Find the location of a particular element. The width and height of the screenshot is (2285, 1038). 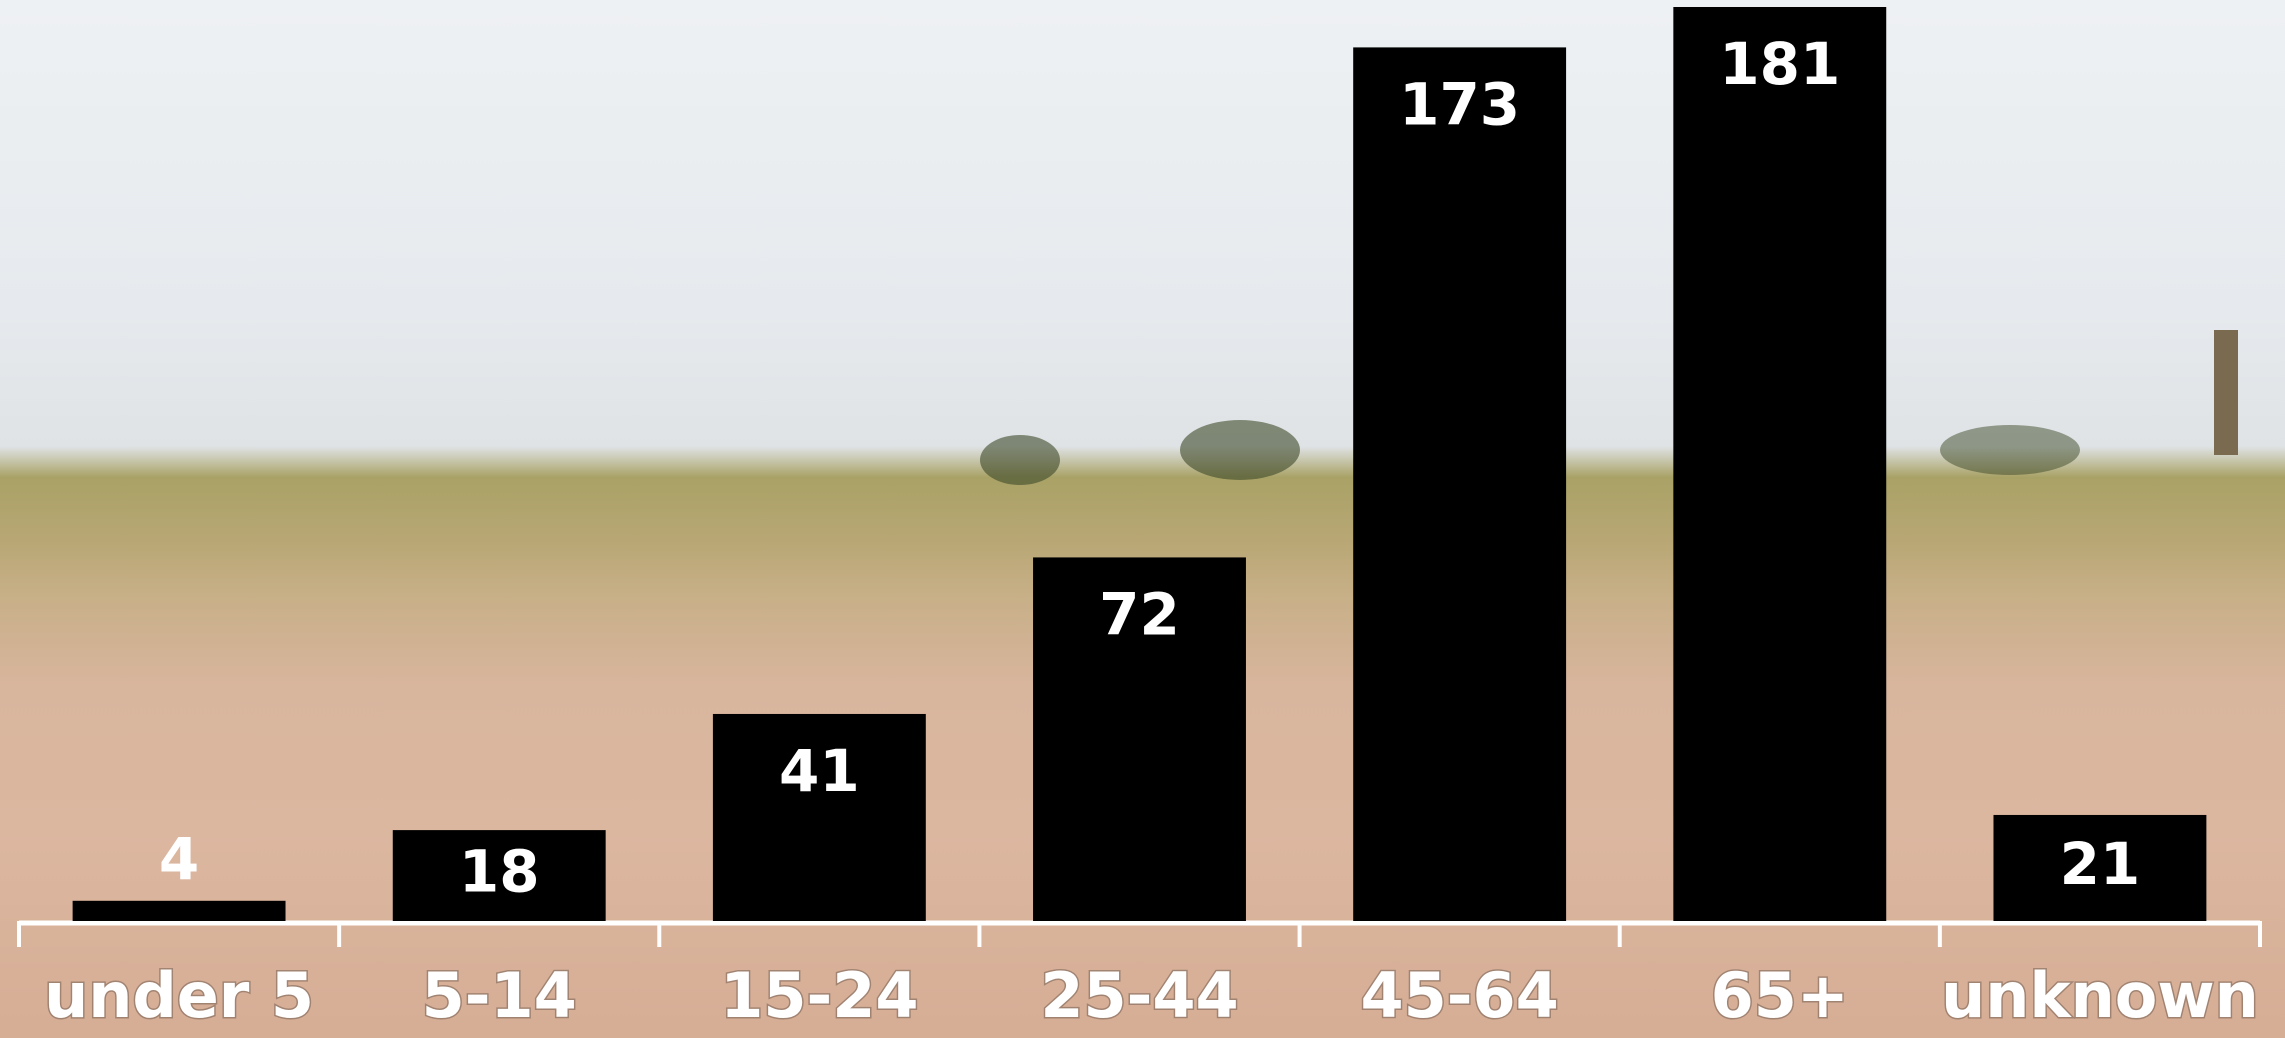

x-tick-label: 45-64 is located at coordinates (1459, 995).